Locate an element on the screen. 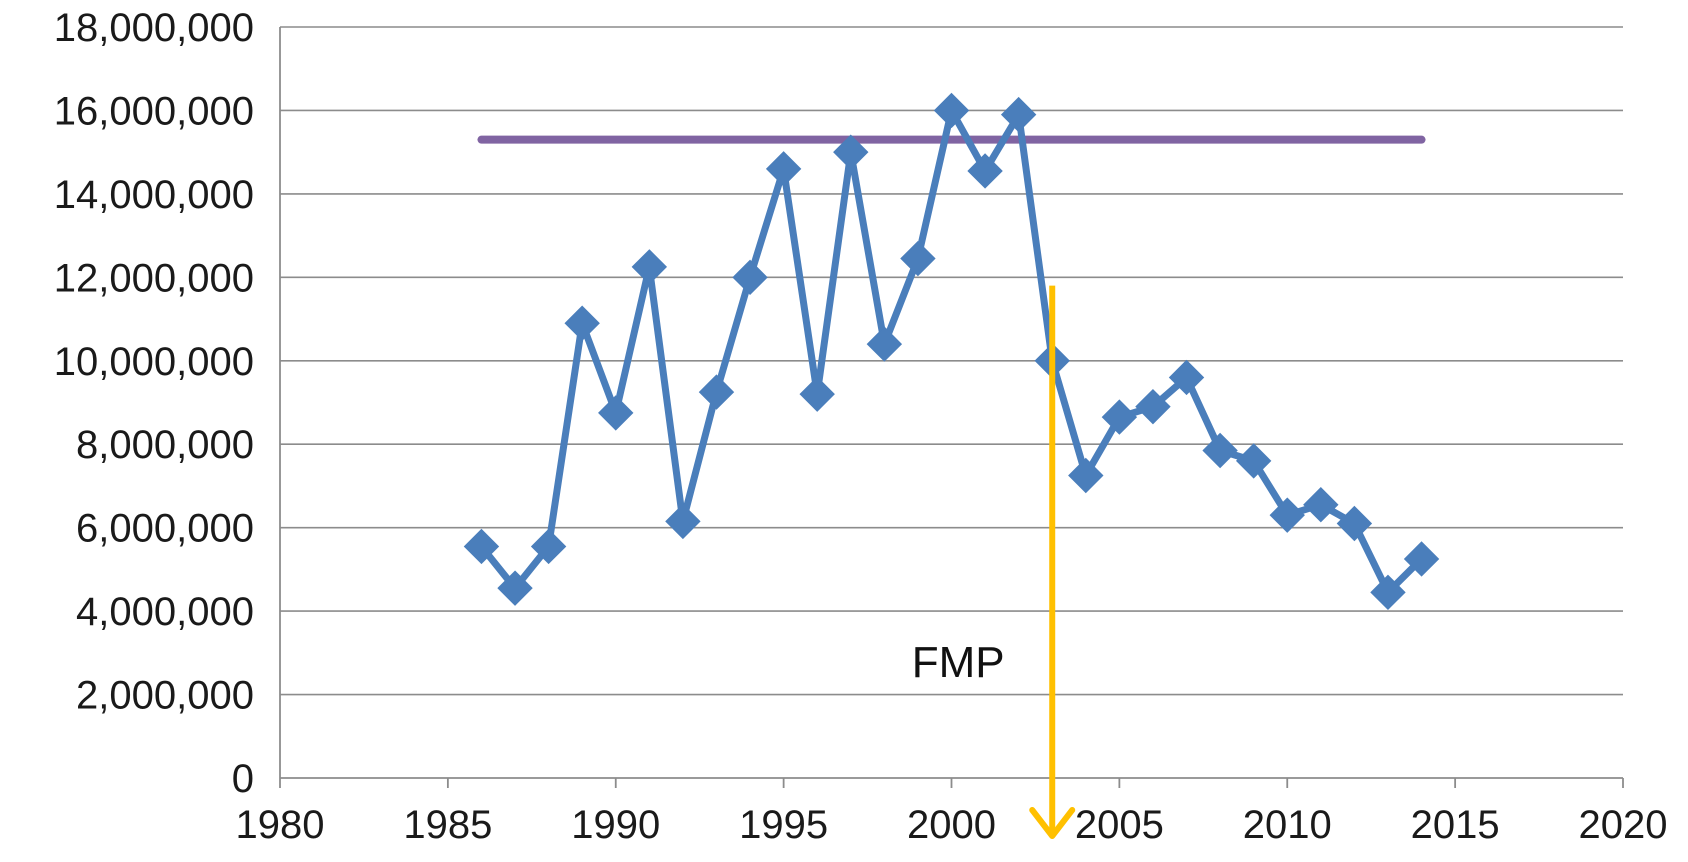 This screenshot has height=862, width=1688. x-tick-labels: 1980 1985 1990 1995 2000 2005 2010 2015 2020 is located at coordinates (952, 825).